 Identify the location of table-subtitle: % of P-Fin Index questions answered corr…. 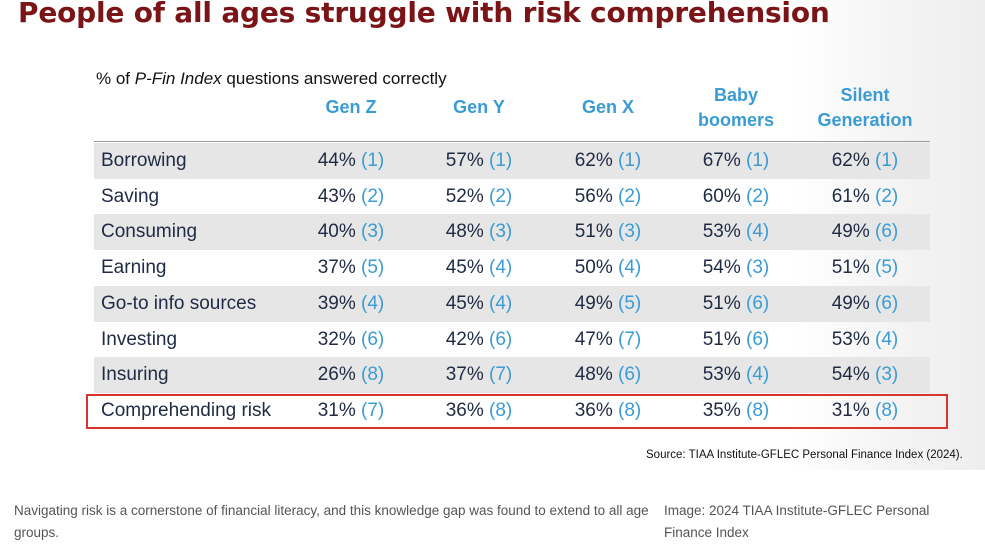
(271, 79).